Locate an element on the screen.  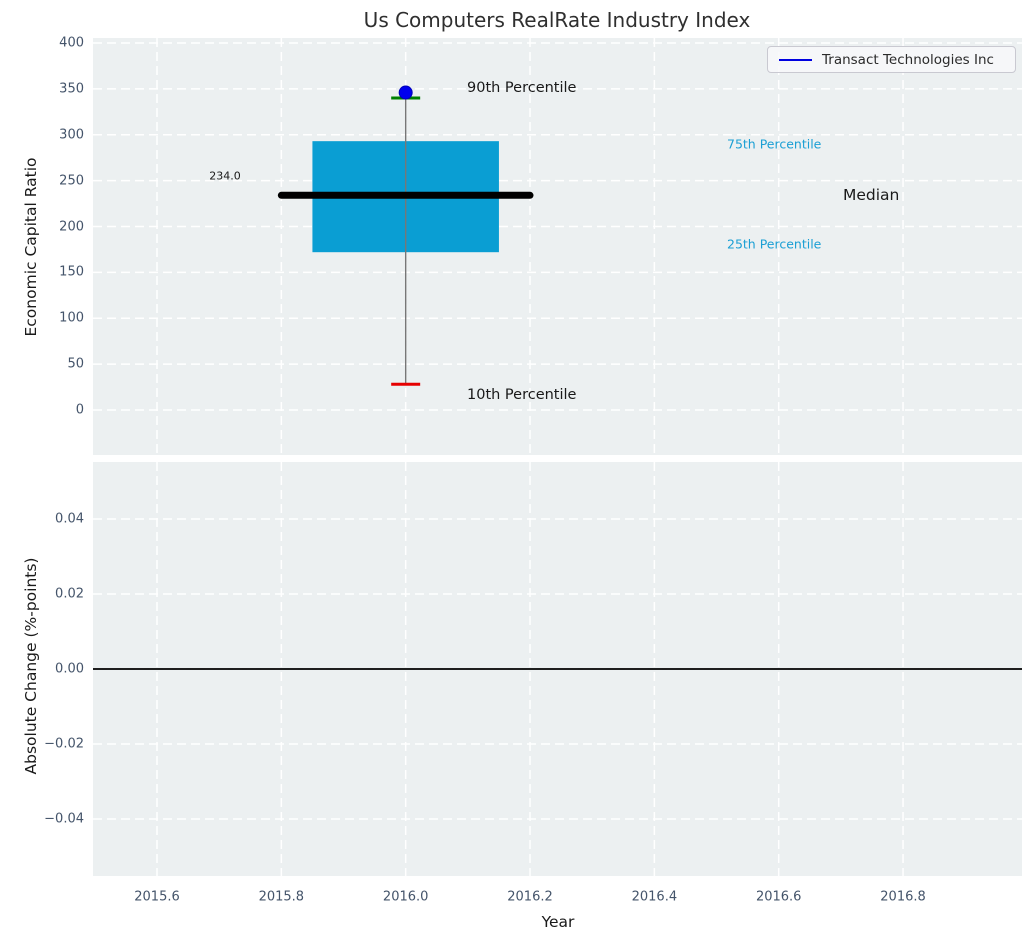
annotation-25th-percentile: 25th Percentile is located at coordinates (774, 244).